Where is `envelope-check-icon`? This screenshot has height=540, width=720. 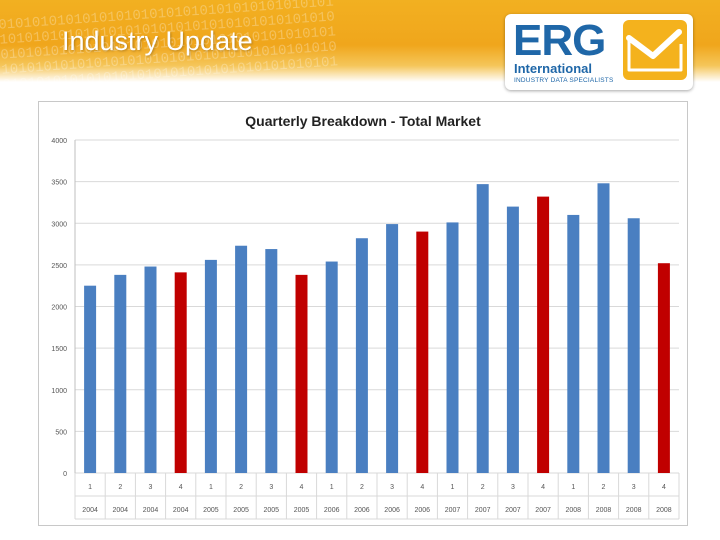
envelope-check-icon is located at coordinates (655, 50).